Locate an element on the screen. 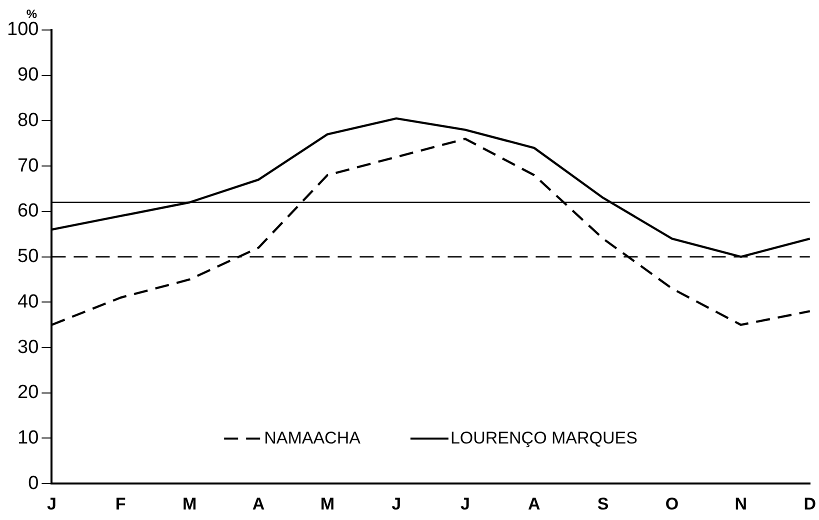 This screenshot has height=520, width=819. y-tick-label: 80 is located at coordinates (28, 120).